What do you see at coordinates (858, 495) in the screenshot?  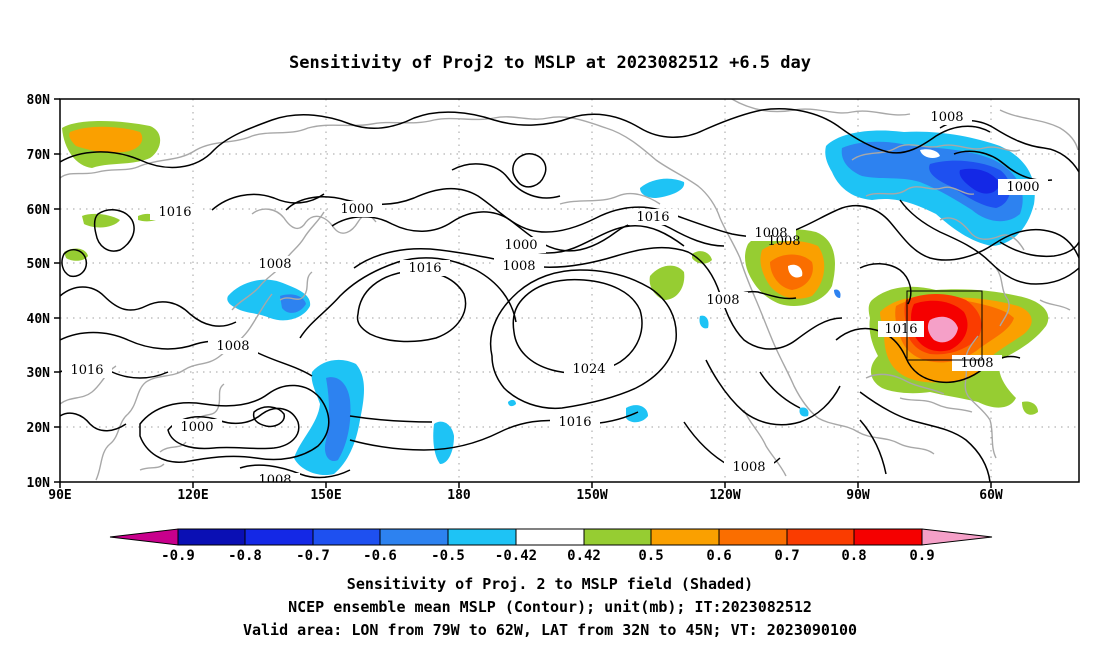 I see `lon-label: 90W` at bounding box center [858, 495].